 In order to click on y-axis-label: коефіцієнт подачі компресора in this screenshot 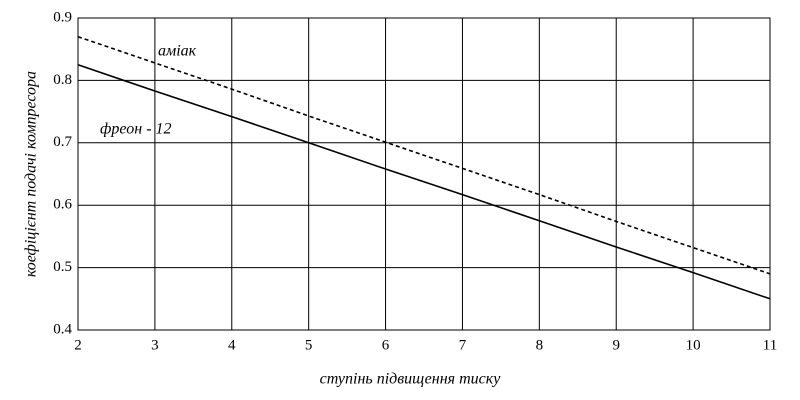, I will do `click(31, 174)`.